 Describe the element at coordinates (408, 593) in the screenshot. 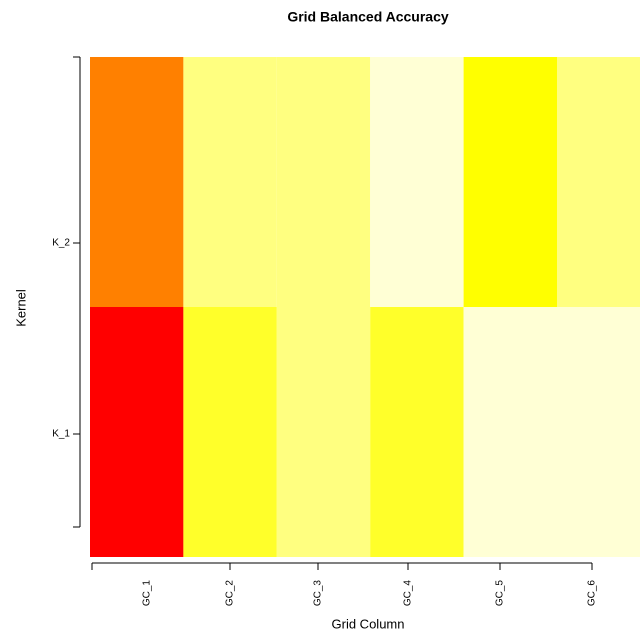

I see `x-tick-label: GC_4` at that location.